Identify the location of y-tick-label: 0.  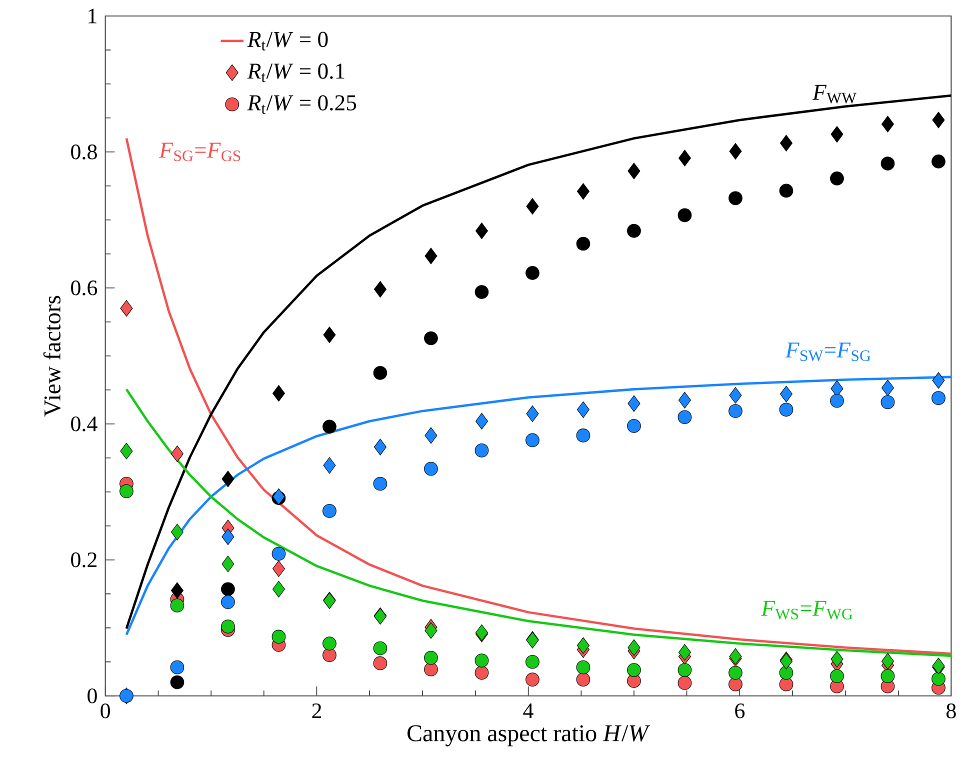
(92, 696).